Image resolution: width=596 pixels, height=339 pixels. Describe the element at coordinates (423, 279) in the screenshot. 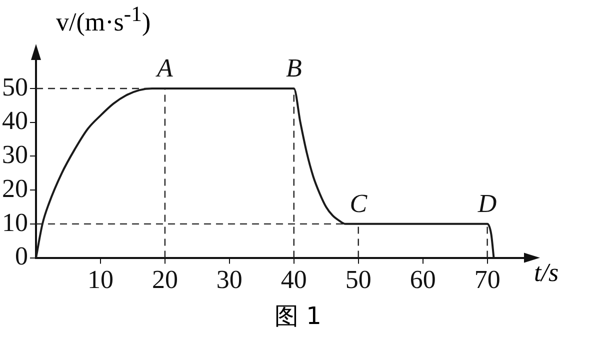

I see `x-tick-label: 60` at that location.